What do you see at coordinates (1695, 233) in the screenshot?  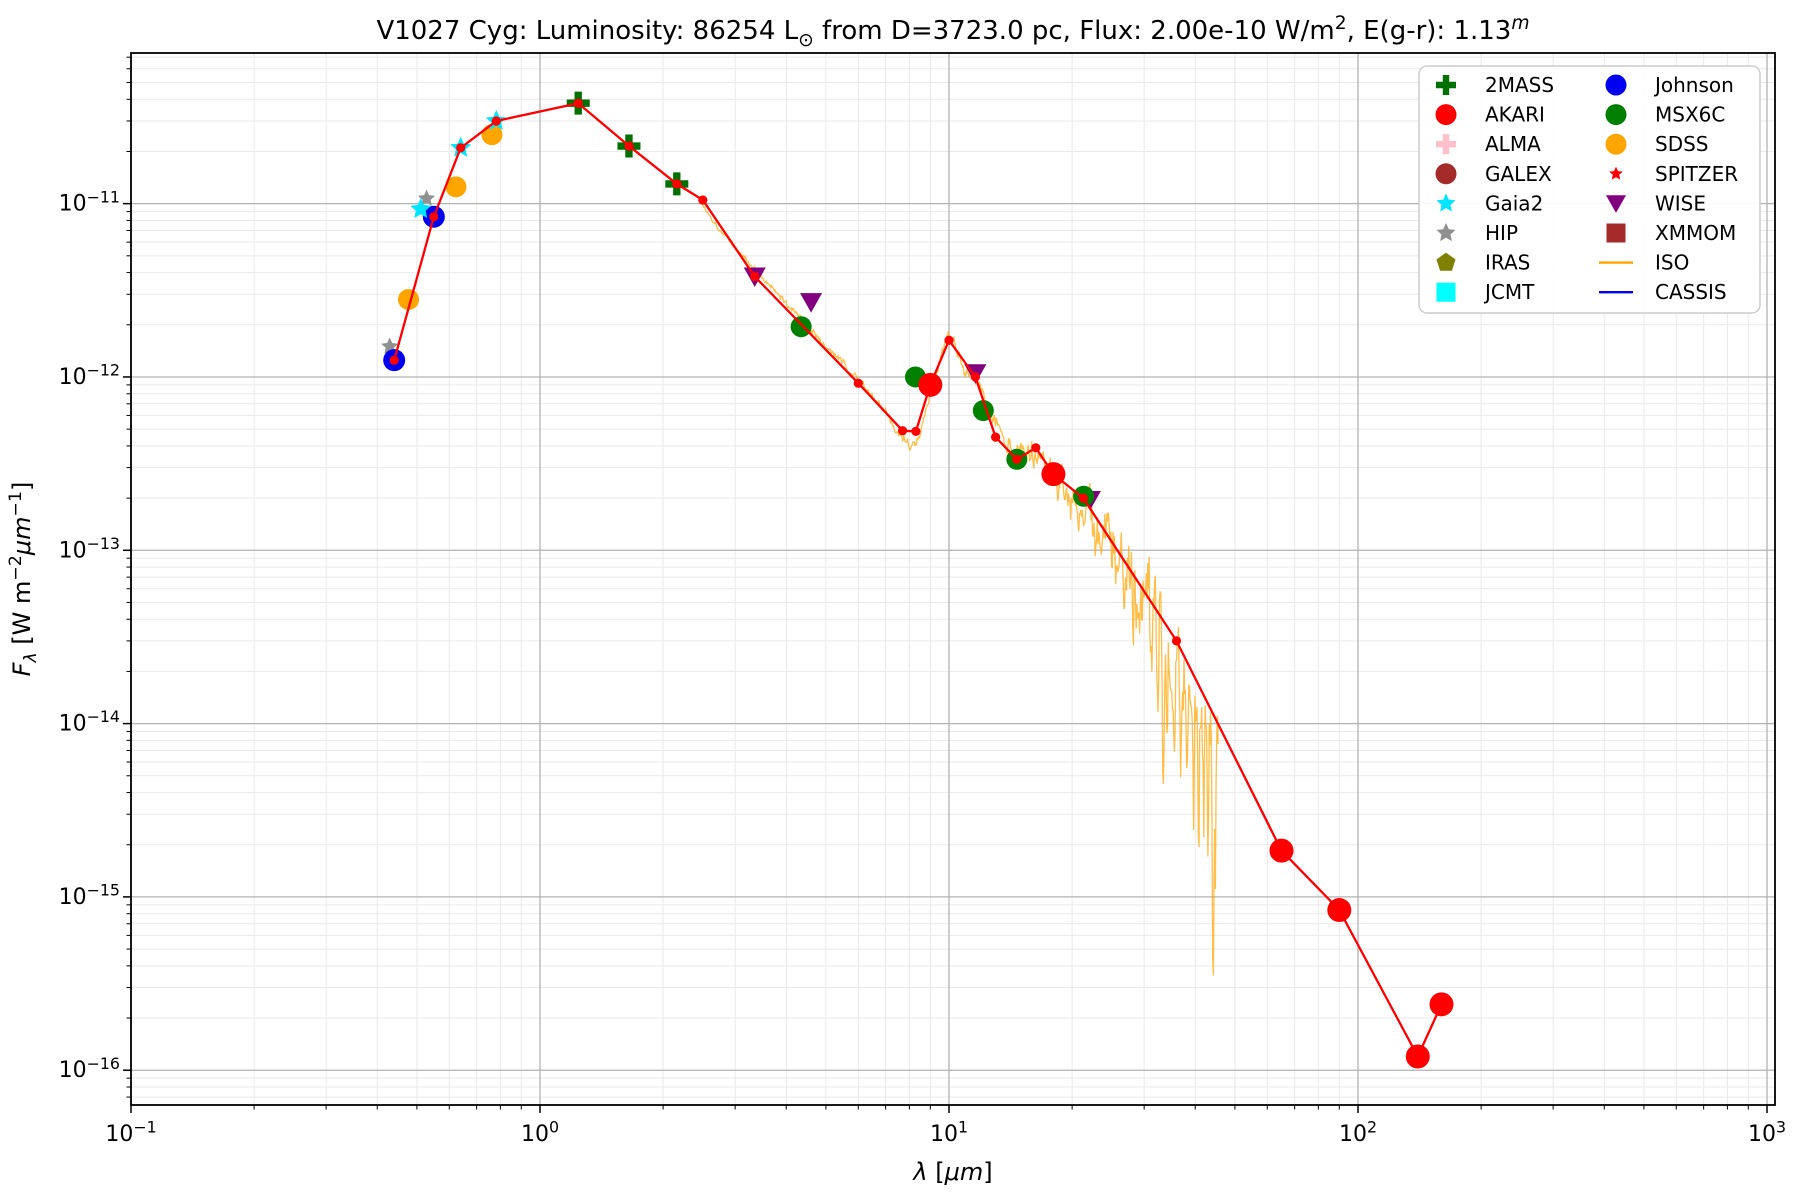 I see `legend-label-xmmom: XMMOM` at bounding box center [1695, 233].